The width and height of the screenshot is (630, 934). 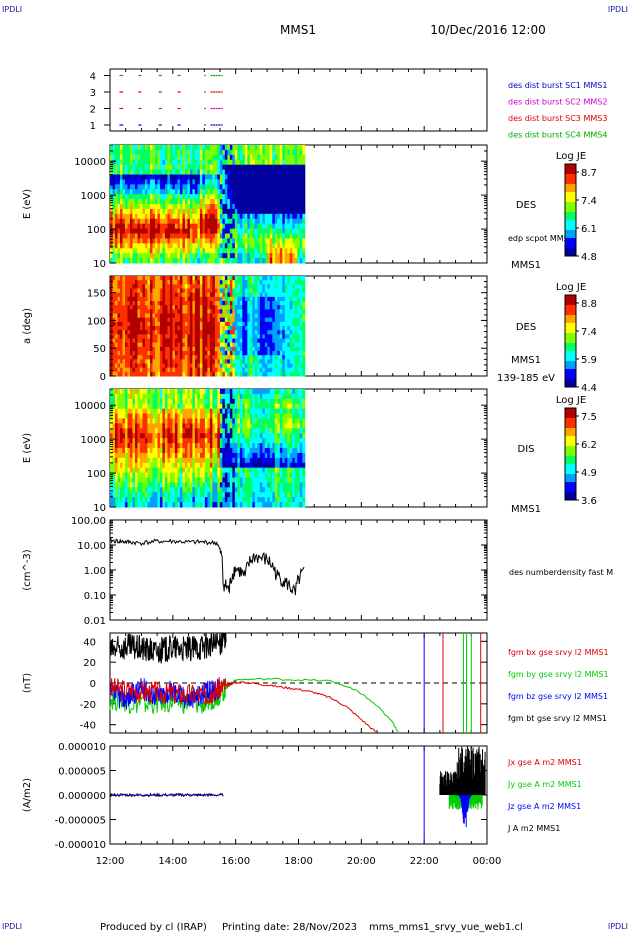 I want to click on des_energy-colorbar-tick-label: 8.7, so click(x=589, y=173).